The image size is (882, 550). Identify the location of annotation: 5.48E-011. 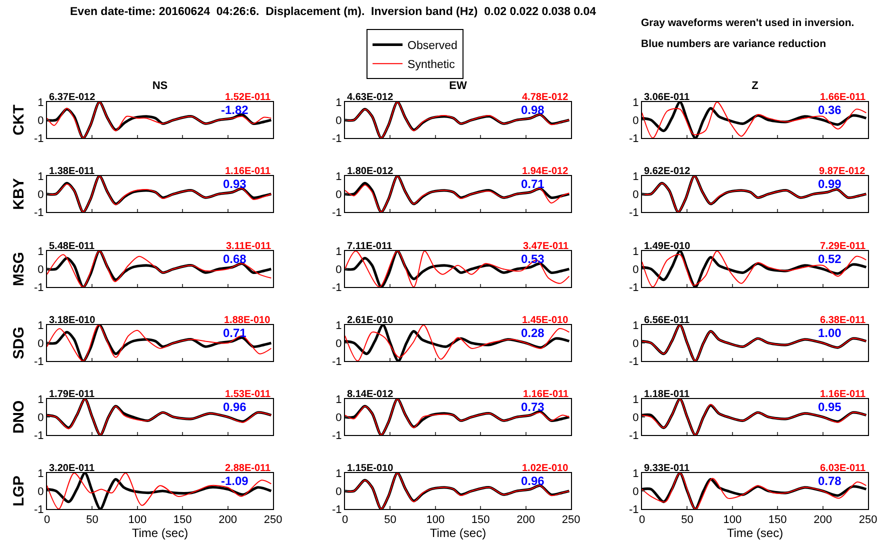
(72, 246).